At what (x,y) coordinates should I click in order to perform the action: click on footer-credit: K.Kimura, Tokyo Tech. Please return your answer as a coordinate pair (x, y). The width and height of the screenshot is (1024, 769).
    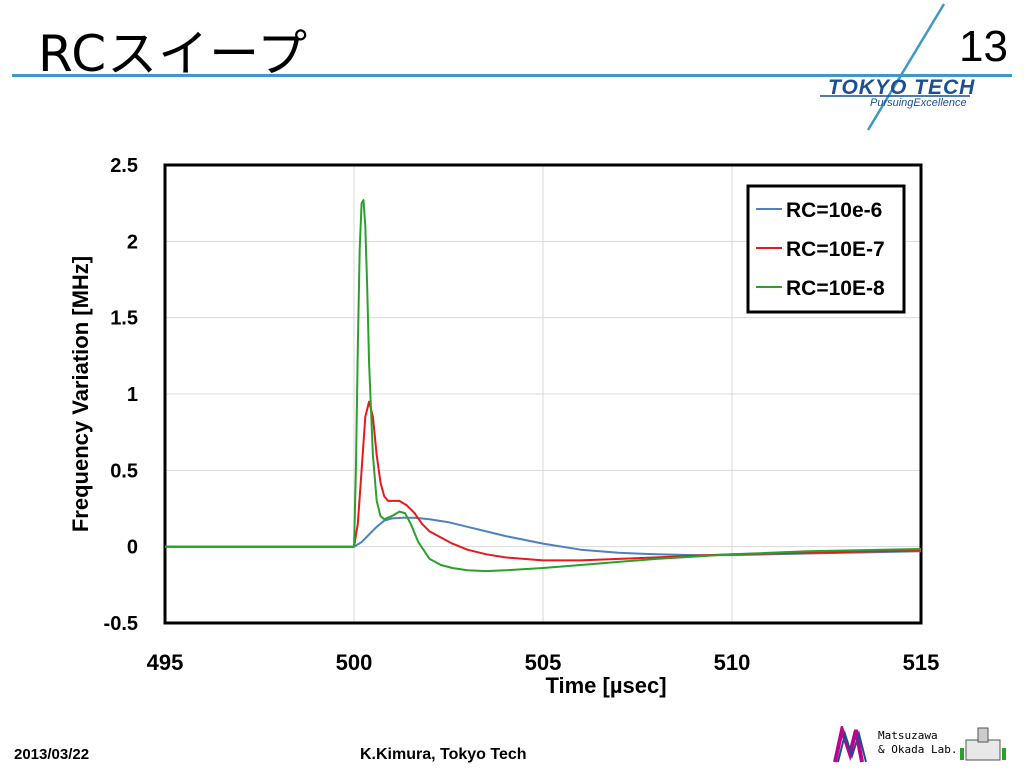
    Looking at the image, I should click on (443, 754).